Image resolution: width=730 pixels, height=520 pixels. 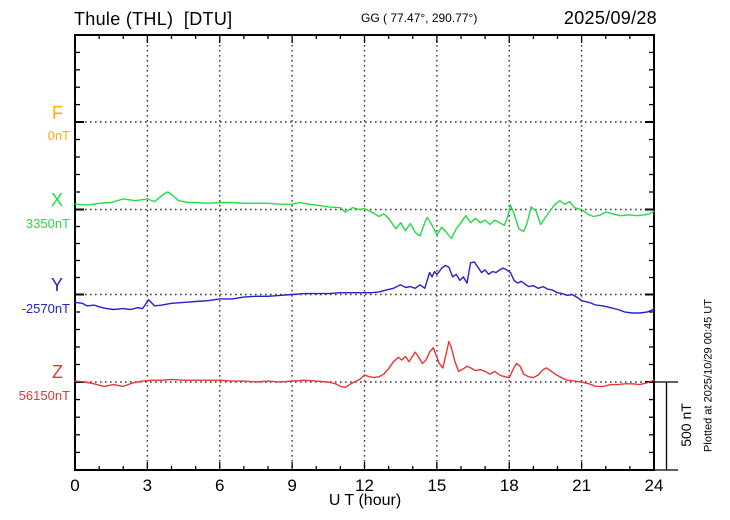 I want to click on x-tick-label: 21, so click(x=582, y=485).